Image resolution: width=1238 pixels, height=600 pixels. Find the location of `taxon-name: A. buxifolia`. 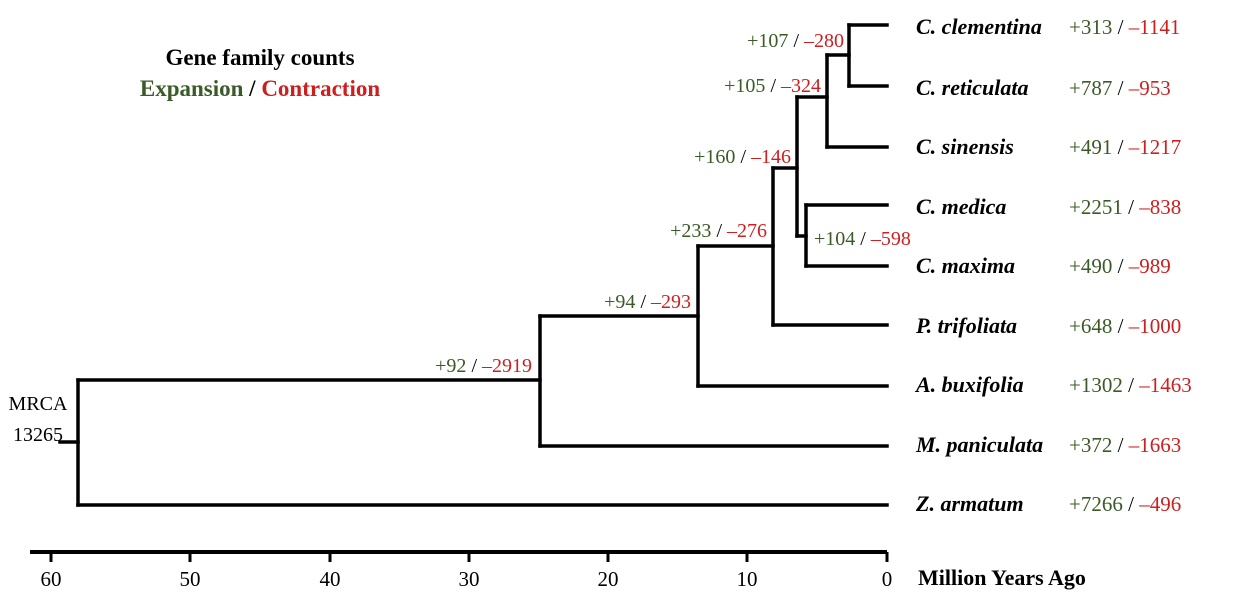

taxon-name: A. buxifolia is located at coordinates (969, 384).